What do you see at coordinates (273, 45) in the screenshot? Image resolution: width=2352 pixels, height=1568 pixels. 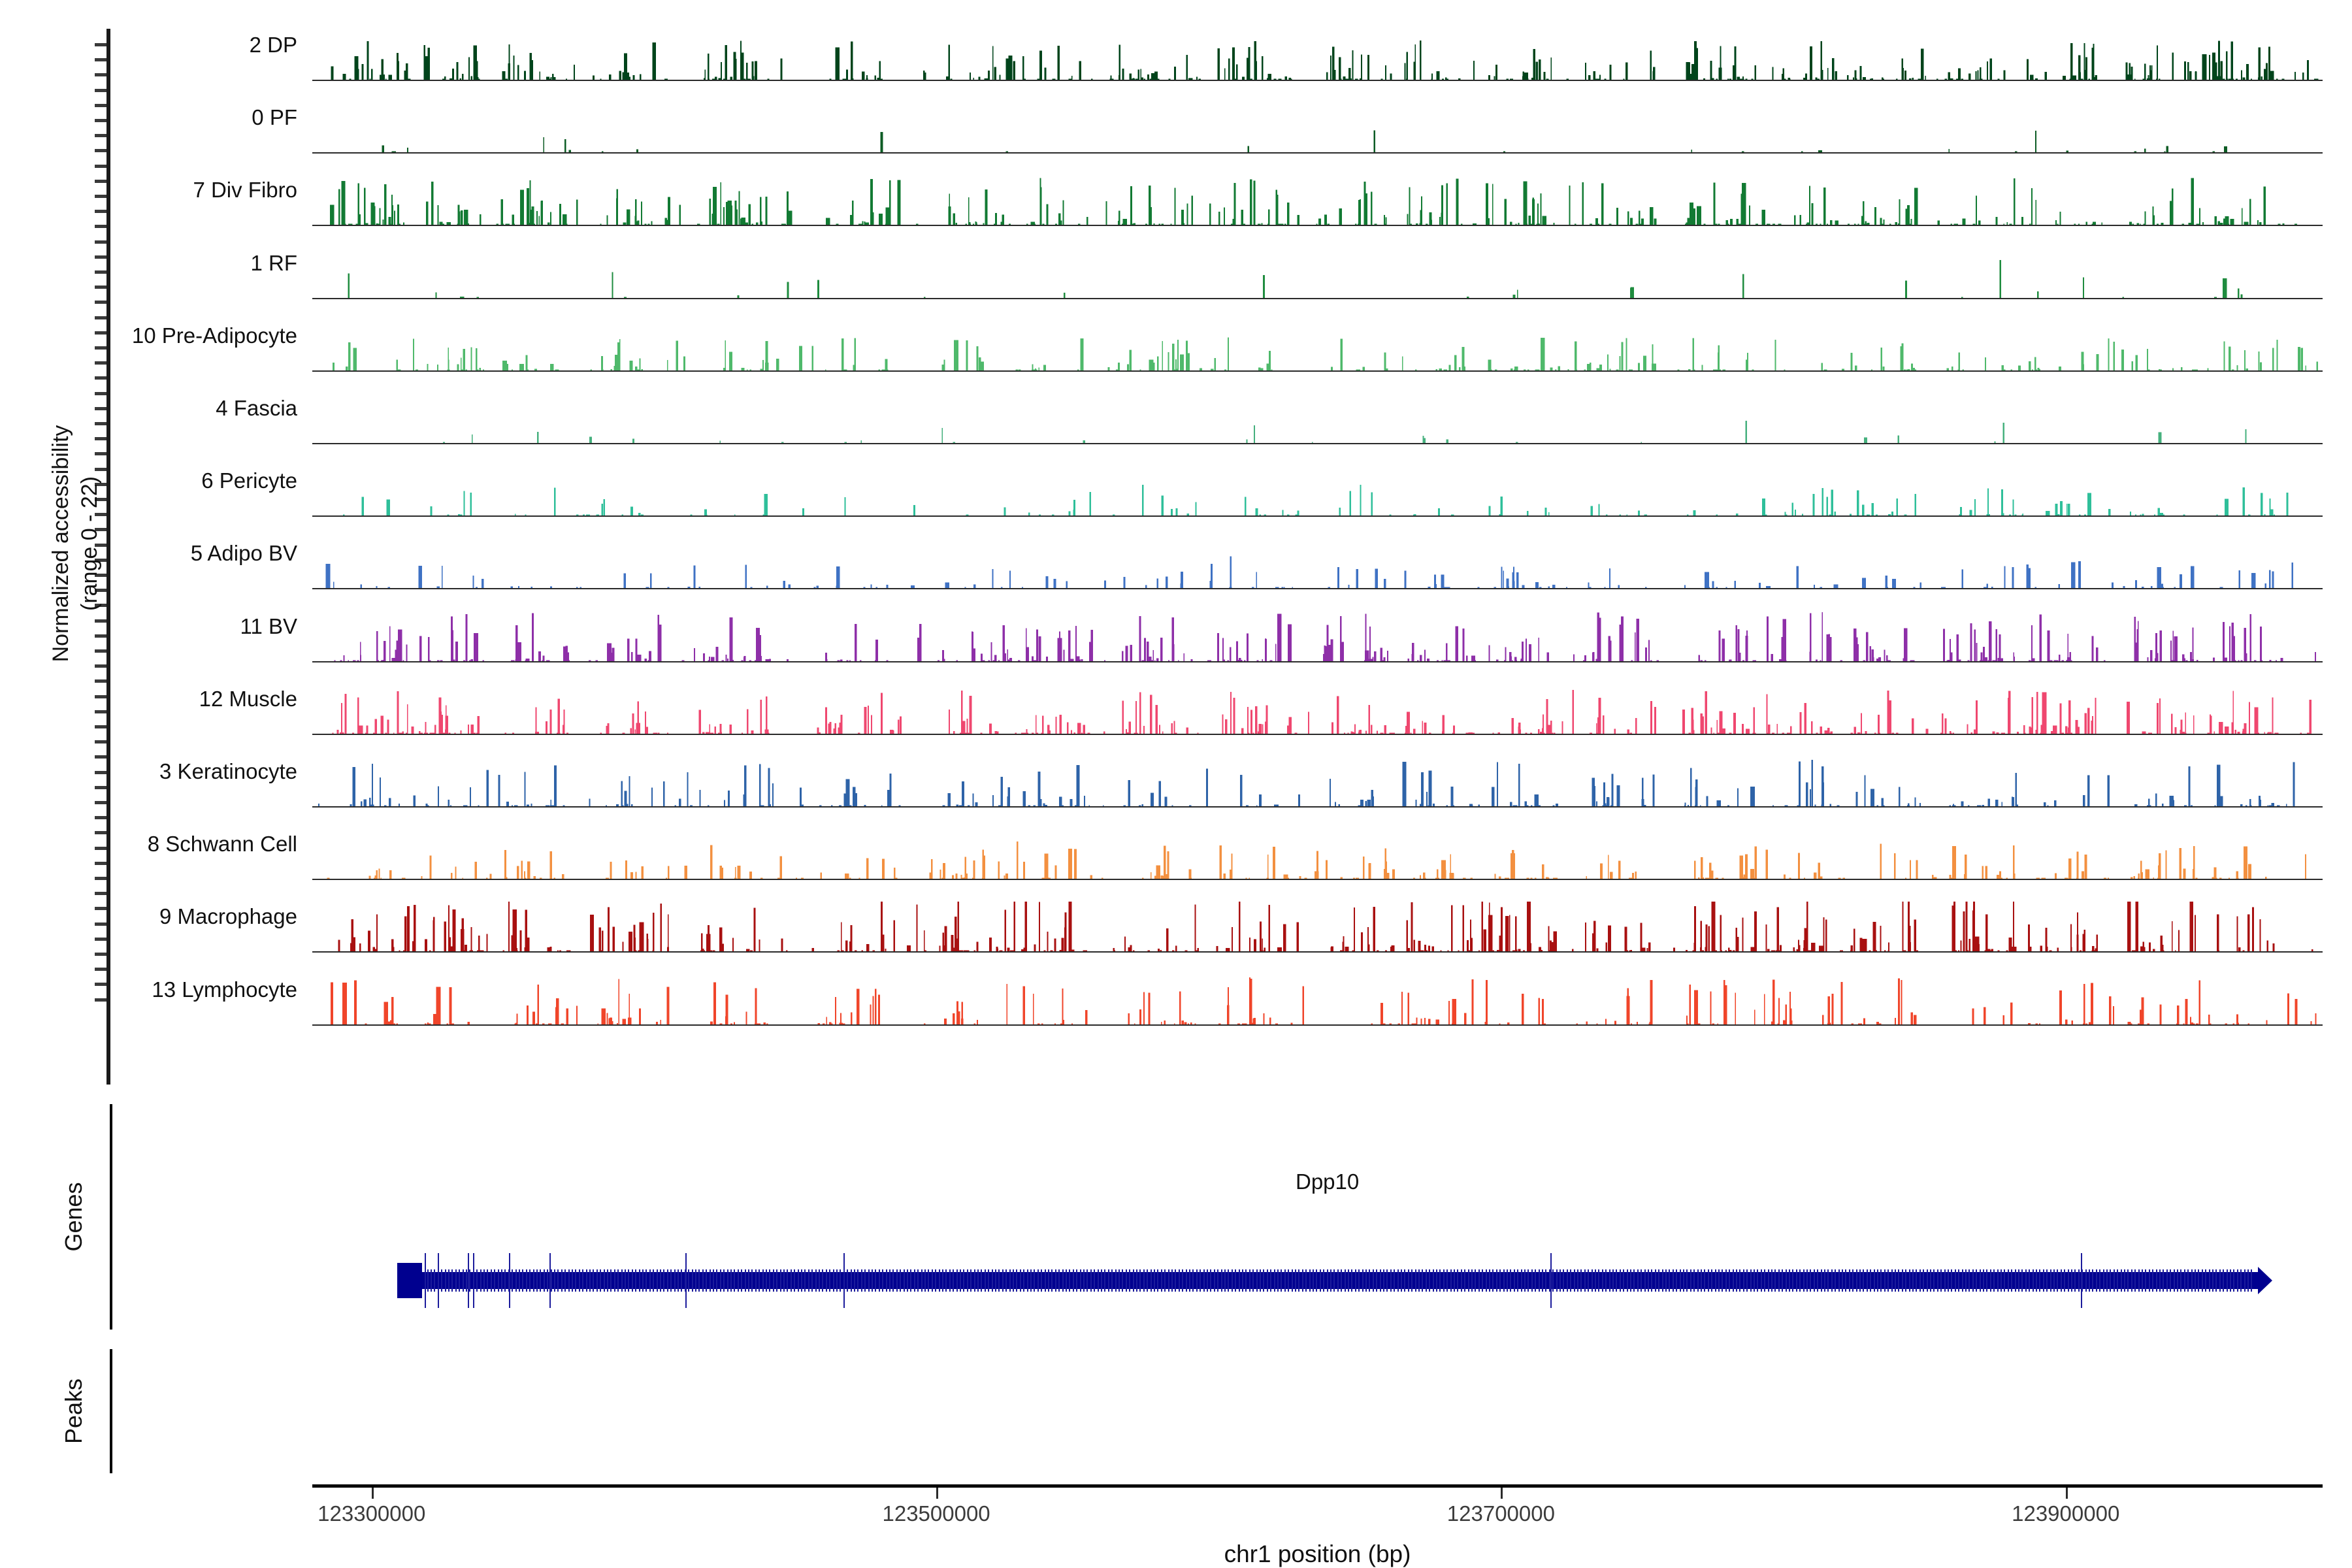 I see `track-label-2-dp: 2 DP` at bounding box center [273, 45].